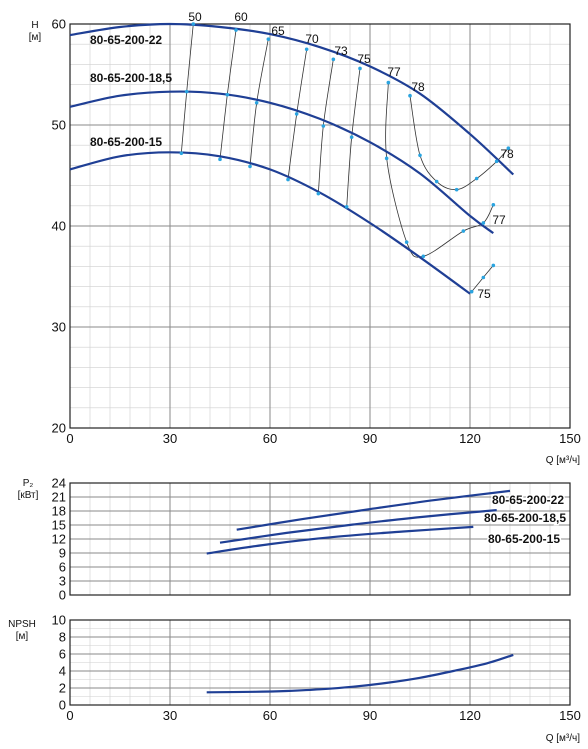 The image size is (588, 749). What do you see at coordinates (528, 500) in the screenshot?
I see `power-curve-label: 80-65-200-22` at bounding box center [528, 500].